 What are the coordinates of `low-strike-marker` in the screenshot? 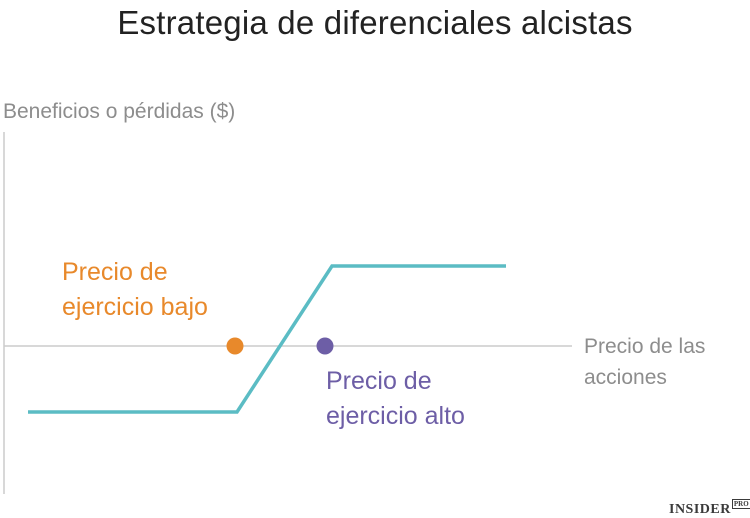 It's located at (235, 346).